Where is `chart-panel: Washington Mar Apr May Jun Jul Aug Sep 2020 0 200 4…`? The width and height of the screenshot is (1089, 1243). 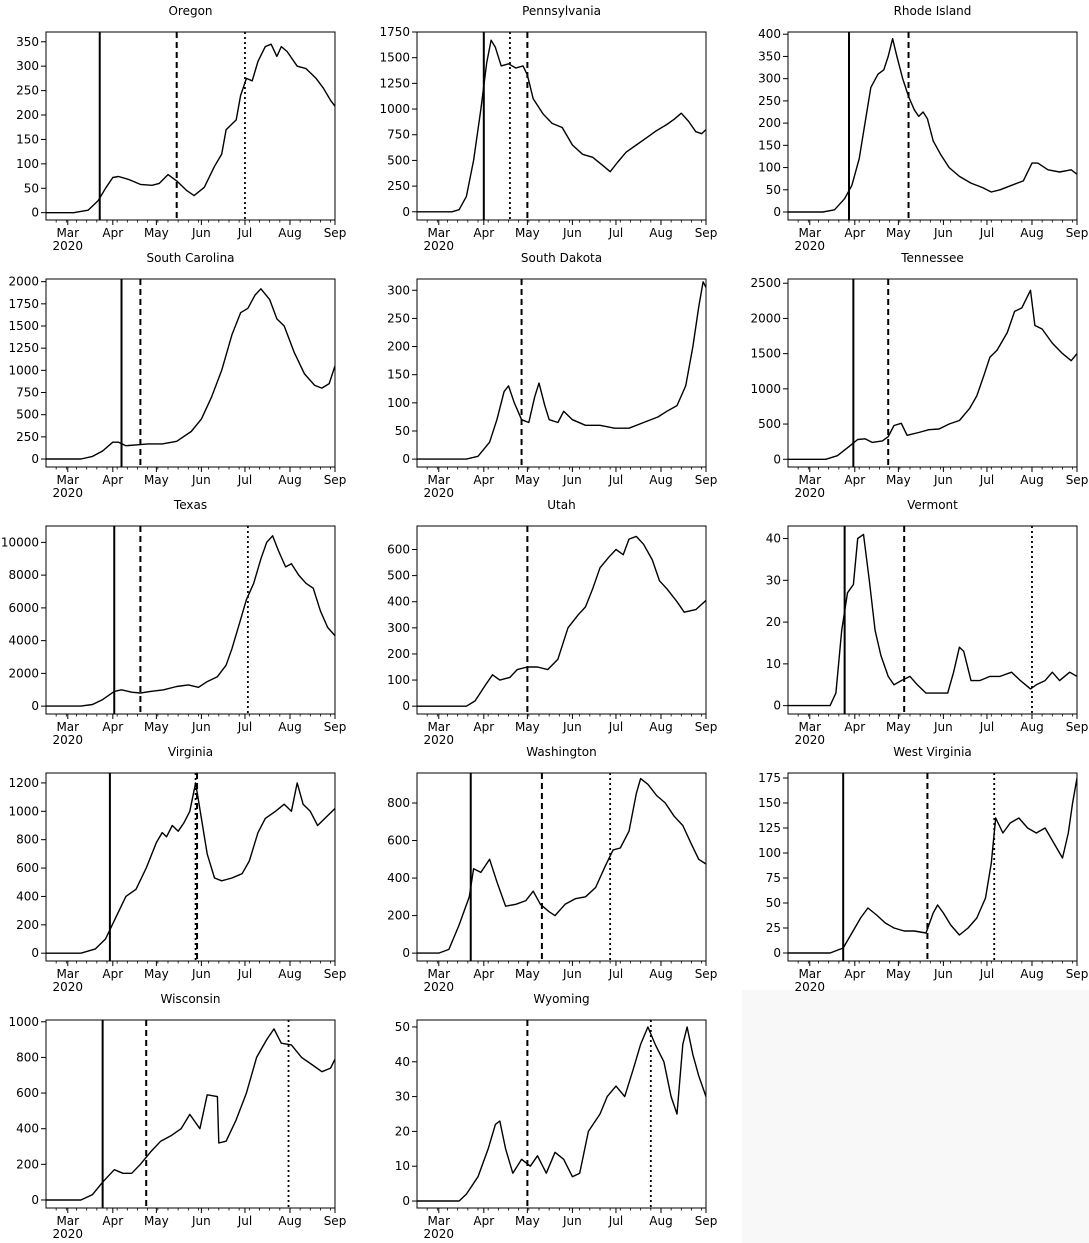
chart-panel: Washington Mar Apr May Jun Jul Aug Sep 2020 0 200 4… is located at coordinates (552, 869).